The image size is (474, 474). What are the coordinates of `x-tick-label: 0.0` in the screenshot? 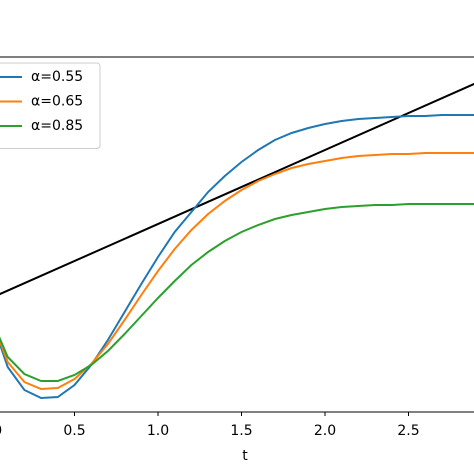 It's located at (1, 431).